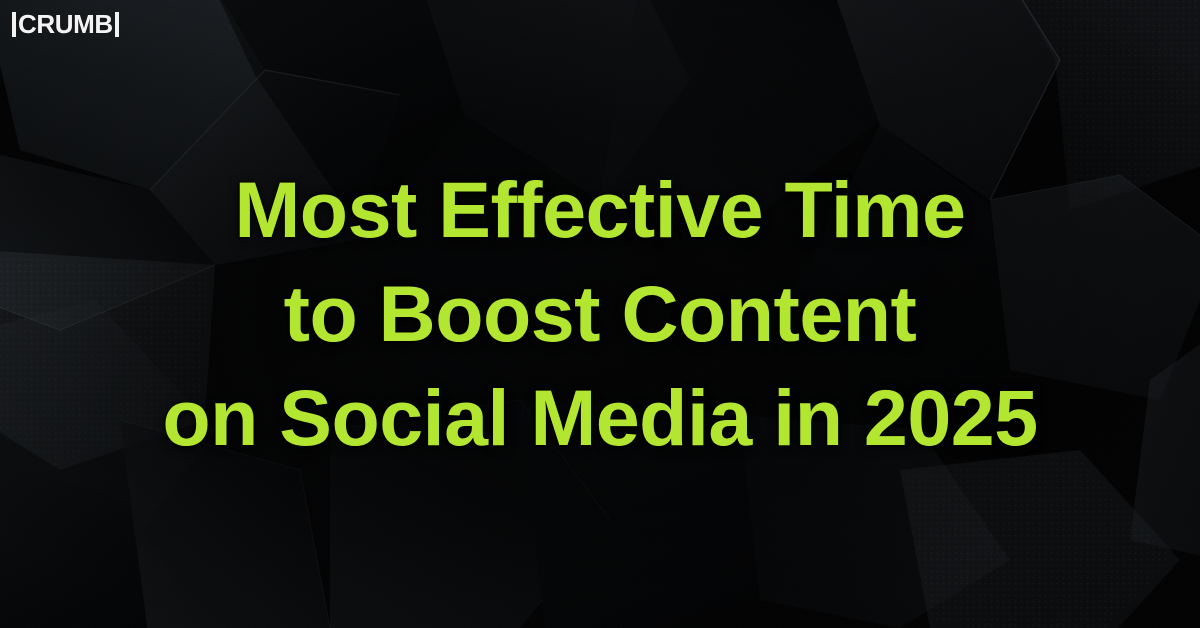  I want to click on logo-wordmark: CRUMB, so click(65, 23).